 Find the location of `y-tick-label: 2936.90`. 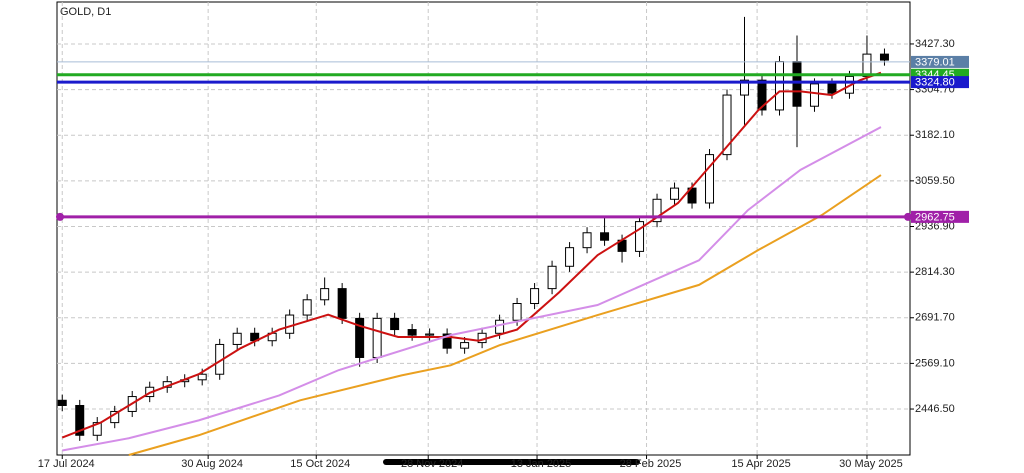

y-tick-label: 2936.90 is located at coordinates (935, 226).